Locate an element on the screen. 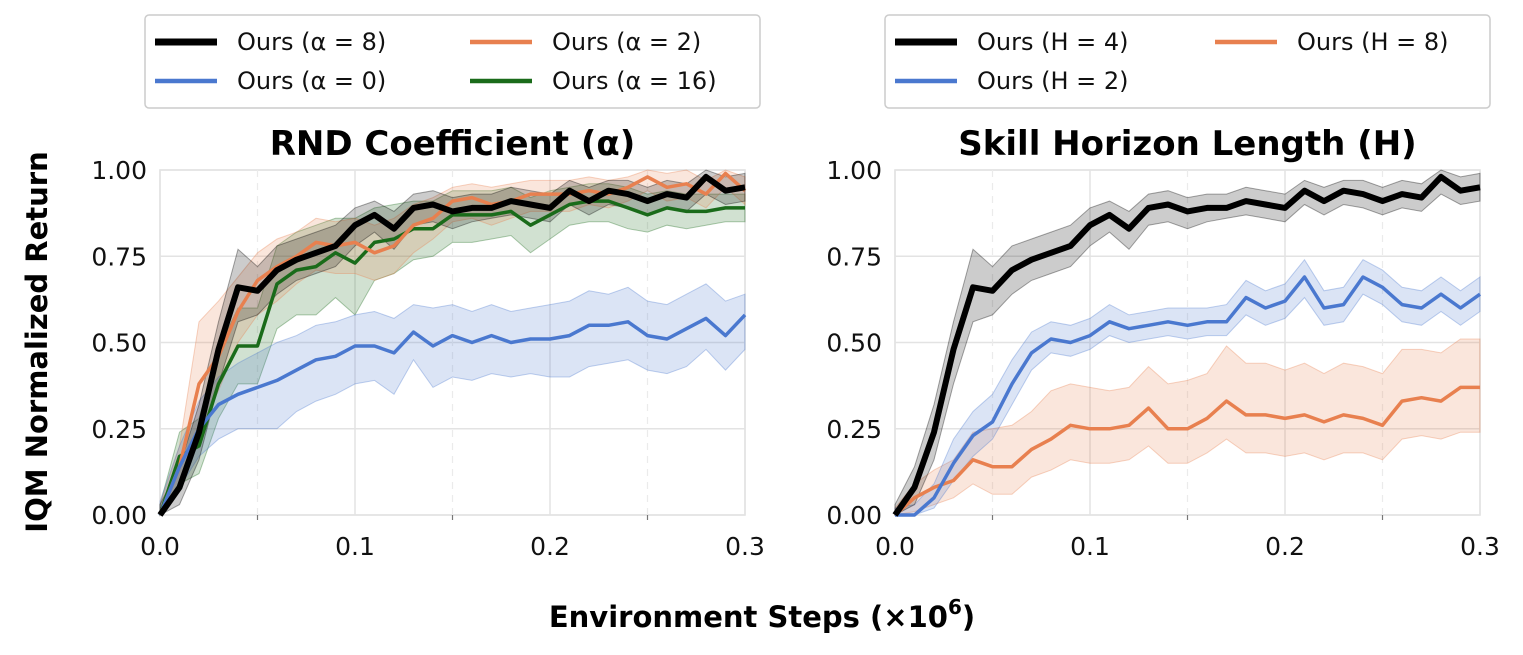 The image size is (1523, 655). chart-title: Skill Horizon Length (H) is located at coordinates (1187, 144).